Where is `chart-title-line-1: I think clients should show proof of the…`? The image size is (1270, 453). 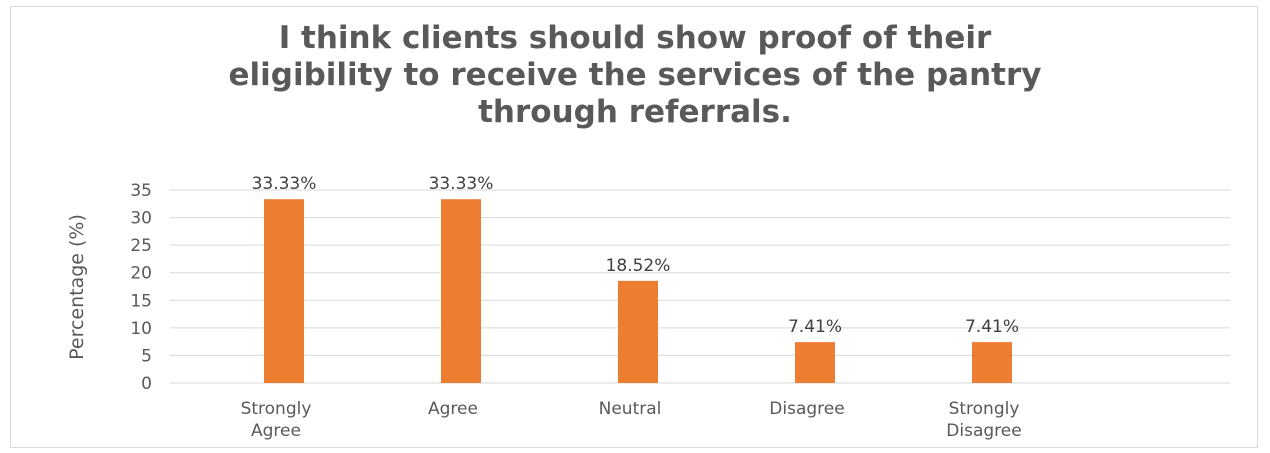
chart-title-line-1: I think clients should show proof of the… is located at coordinates (635, 38).